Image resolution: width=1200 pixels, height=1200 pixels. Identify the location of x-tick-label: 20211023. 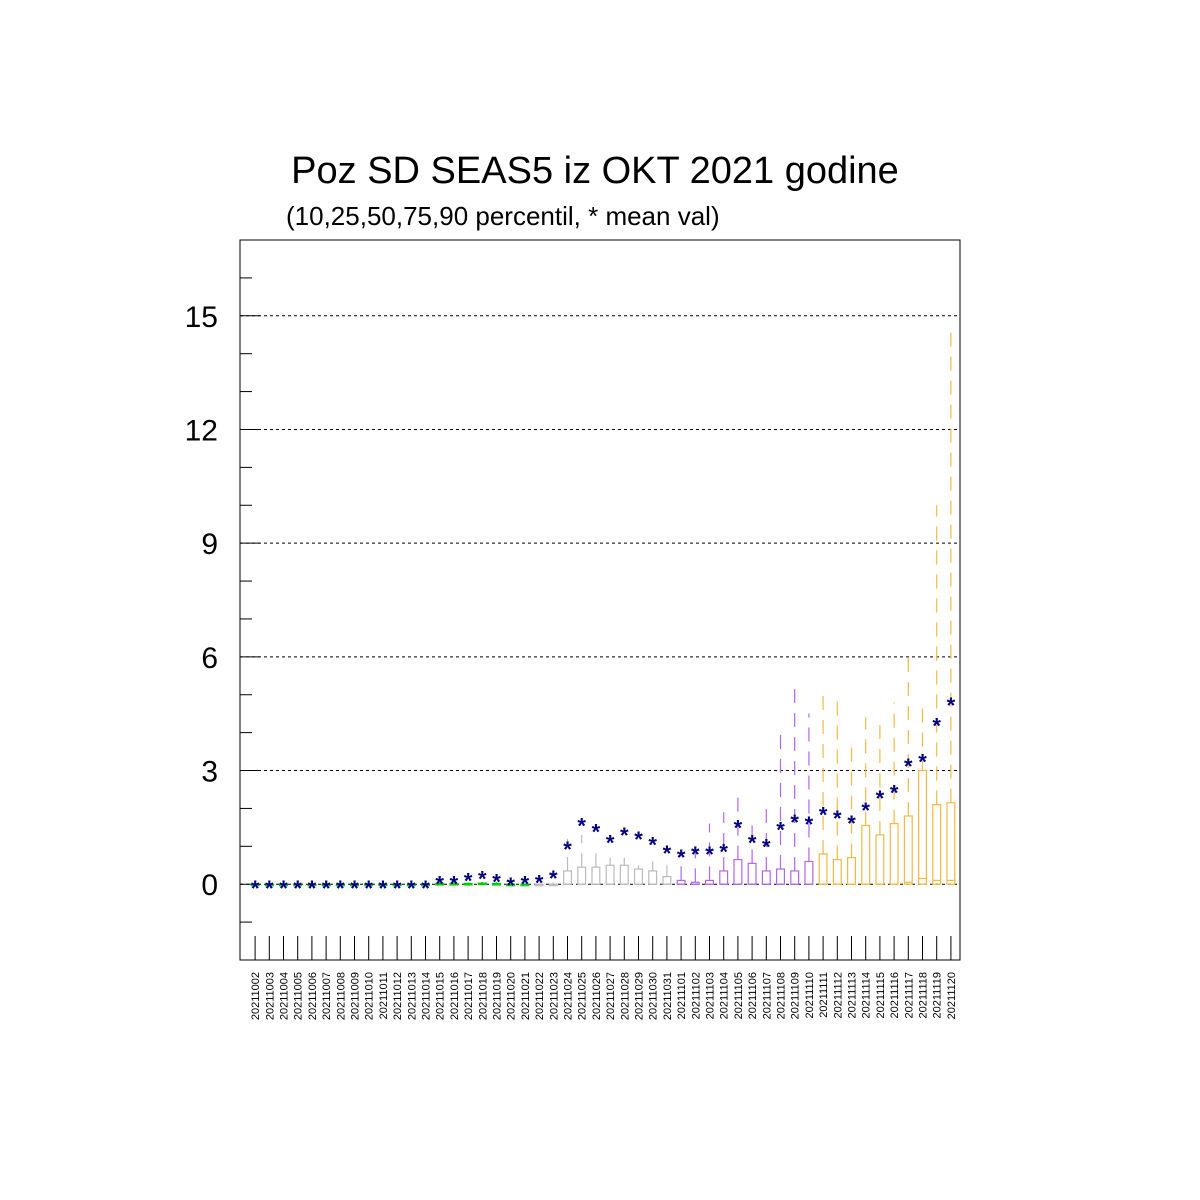
(554, 996).